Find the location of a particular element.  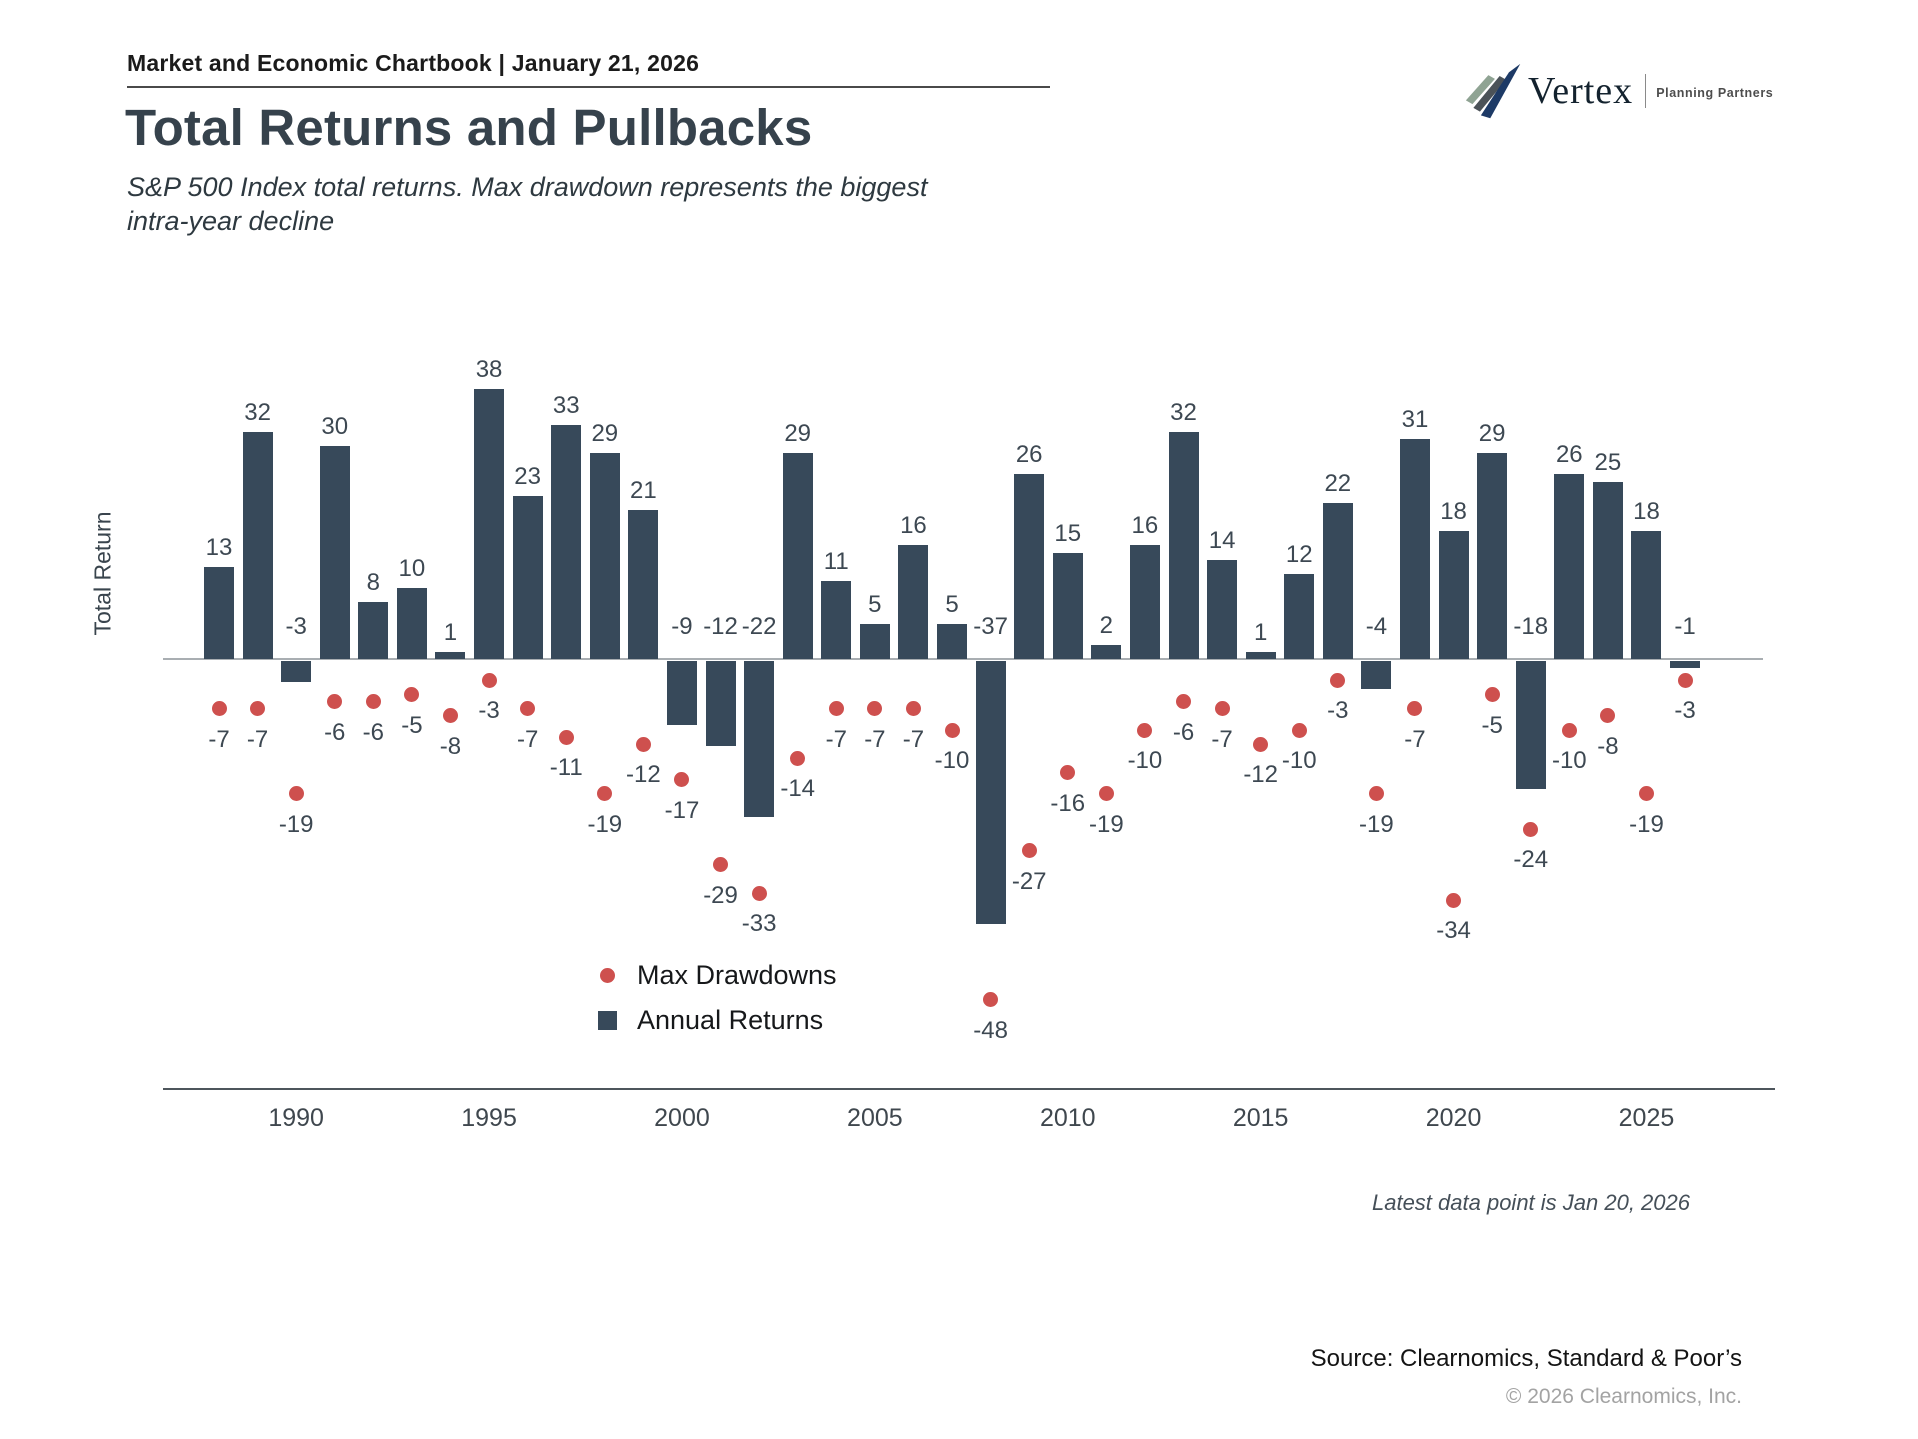

annual-return-bar-2003 is located at coordinates (797, 556).